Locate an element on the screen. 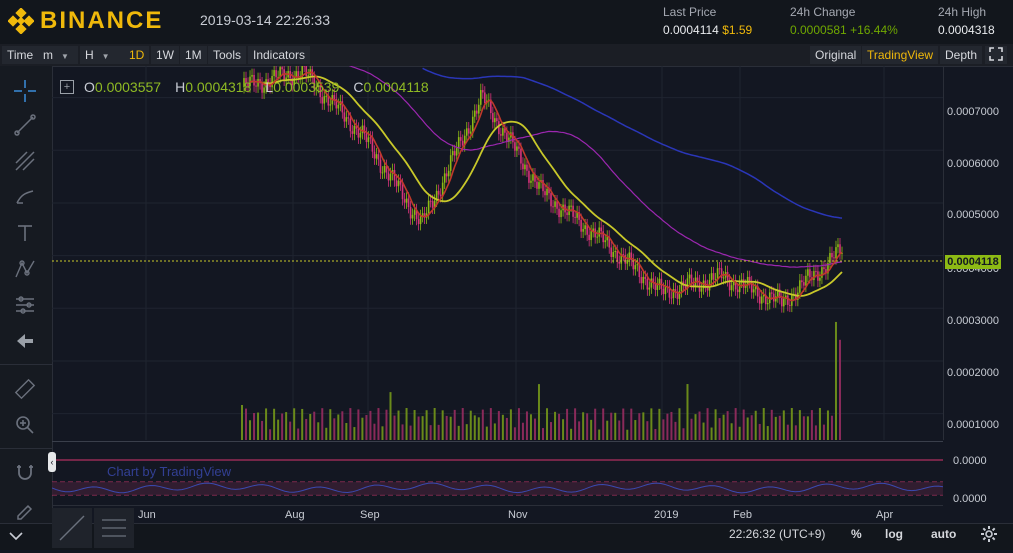 This screenshot has height=553, width=1013. lock-pen-icon is located at coordinates (25, 509).